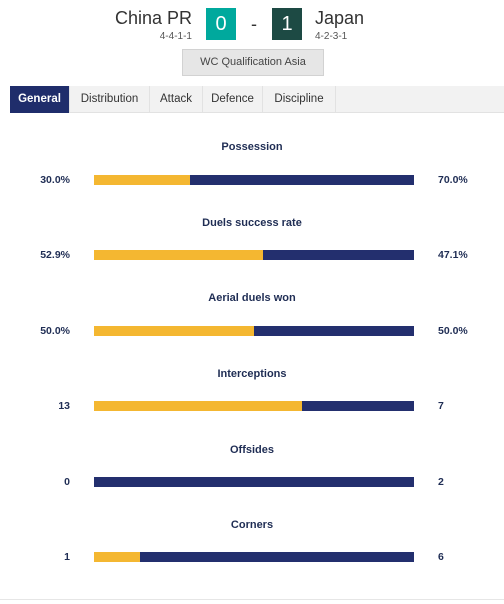 Image resolution: width=504 pixels, height=604 pixels. Describe the element at coordinates (453, 255) in the screenshot. I see `stat-away-value-duels-success-rate: 47.1%` at that location.